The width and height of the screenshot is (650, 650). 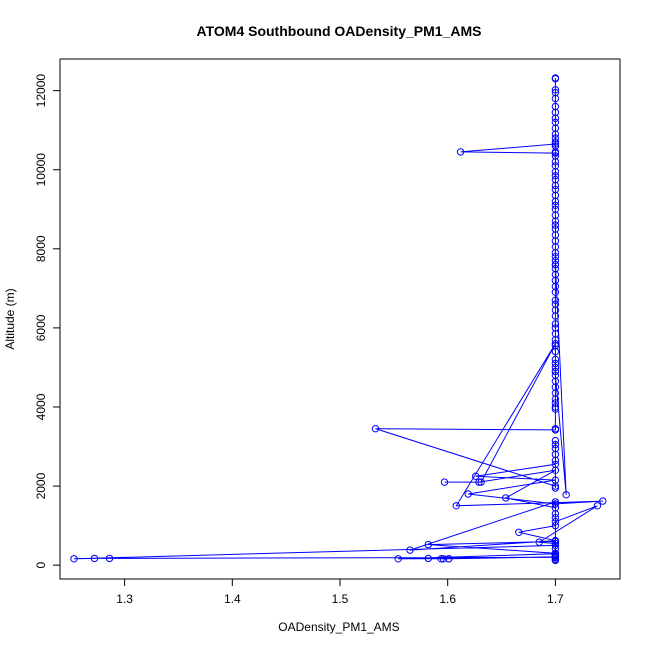 I want to click on y-tick-label: 6000, so click(x=41, y=327).